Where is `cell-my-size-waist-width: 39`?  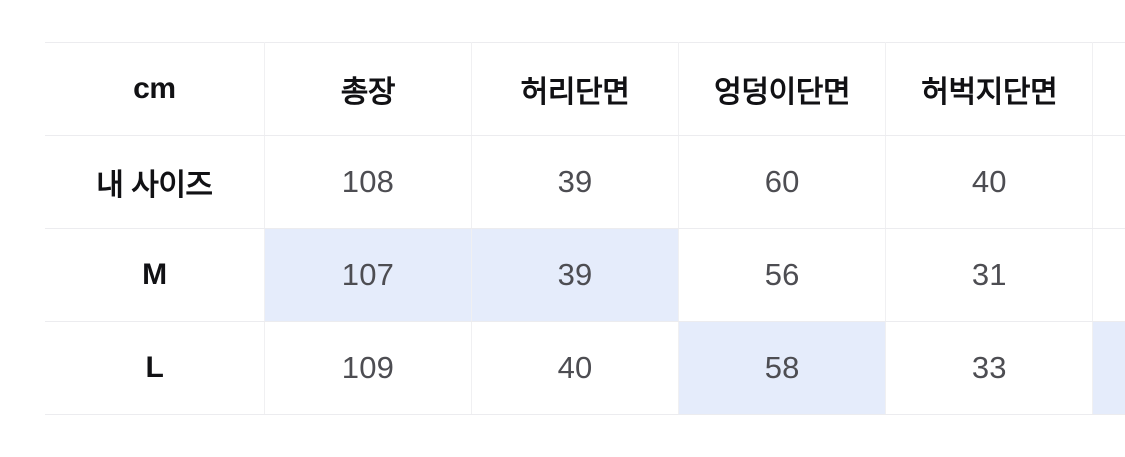 cell-my-size-waist-width: 39 is located at coordinates (575, 182).